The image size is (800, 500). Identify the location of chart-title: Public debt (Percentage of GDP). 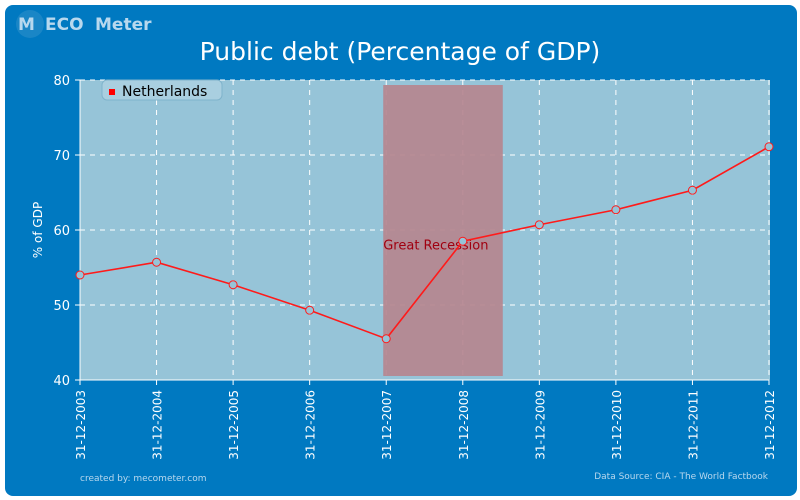
(400, 51).